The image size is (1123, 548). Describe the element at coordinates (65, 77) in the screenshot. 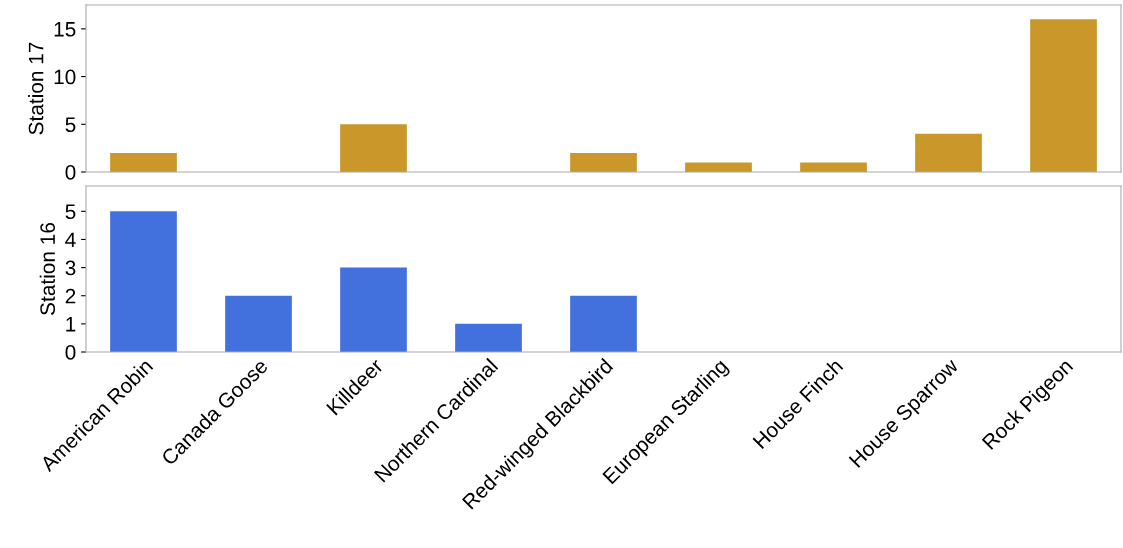

I see `y-tick-label: 10` at that location.